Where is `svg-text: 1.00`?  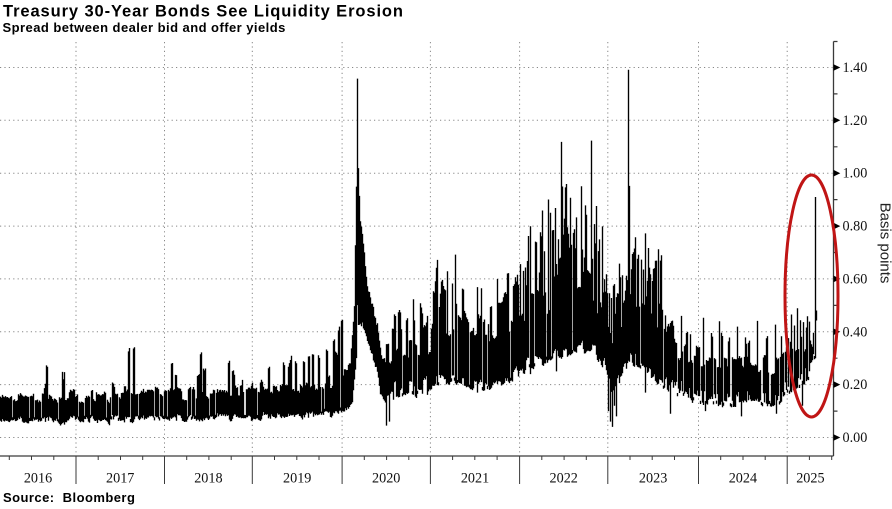 svg-text: 1.00 is located at coordinates (855, 174).